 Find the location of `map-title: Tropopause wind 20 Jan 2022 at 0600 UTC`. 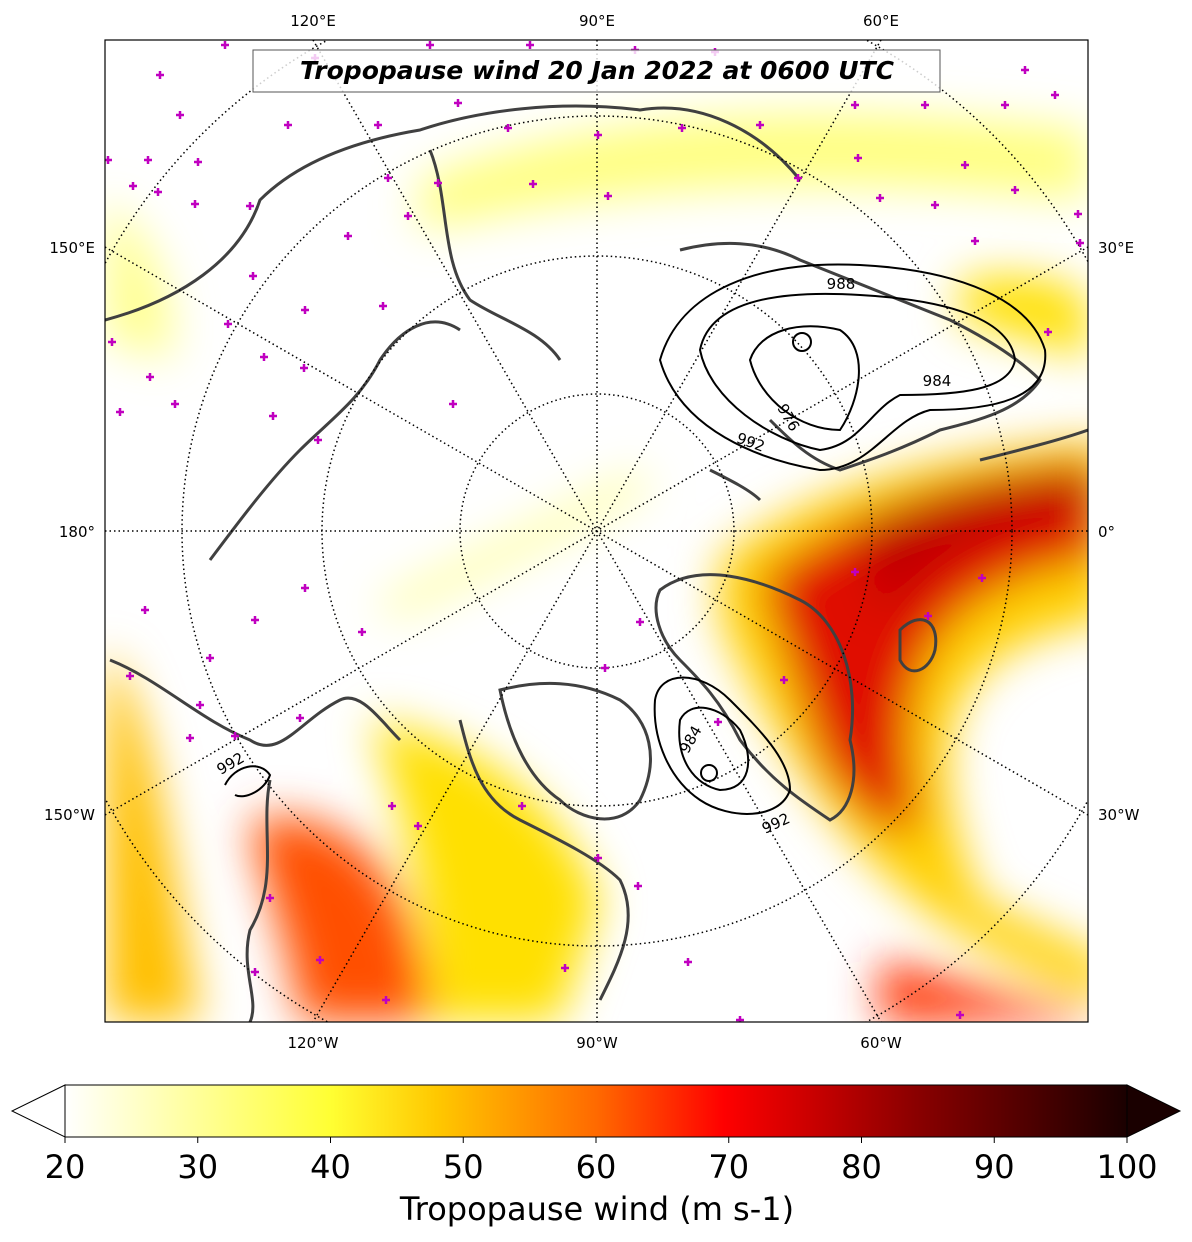

map-title: Tropopause wind 20 Jan 2022 at 0600 UTC is located at coordinates (597, 70).